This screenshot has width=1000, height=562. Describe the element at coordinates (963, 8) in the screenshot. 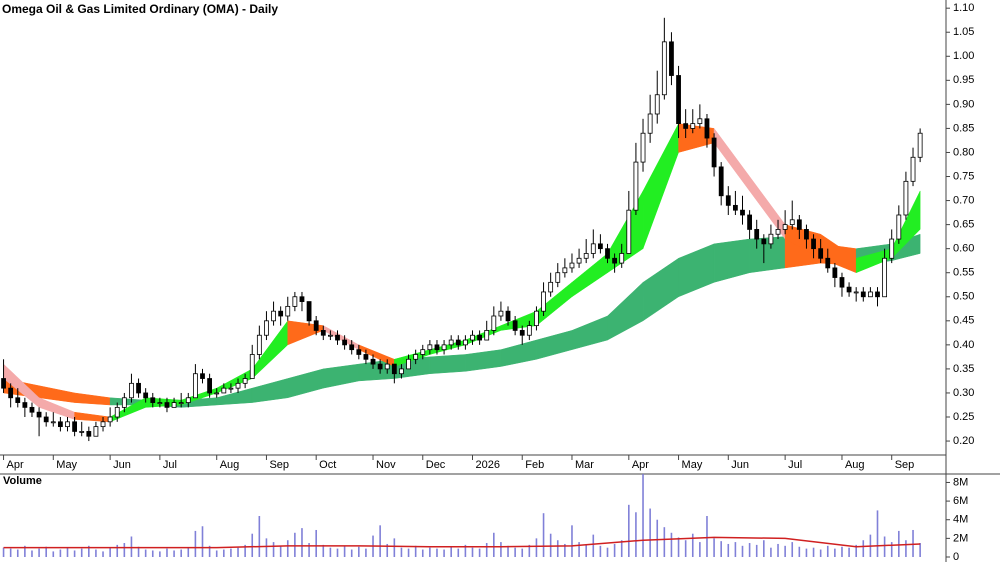

I see `y-tick-label: 1.10` at that location.